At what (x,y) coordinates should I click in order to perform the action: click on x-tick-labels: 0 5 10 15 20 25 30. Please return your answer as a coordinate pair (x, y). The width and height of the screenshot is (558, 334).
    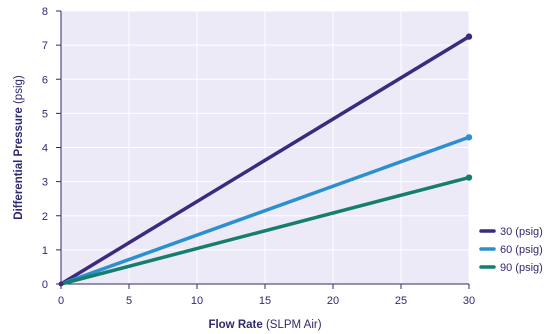
    Looking at the image, I should click on (266, 295).